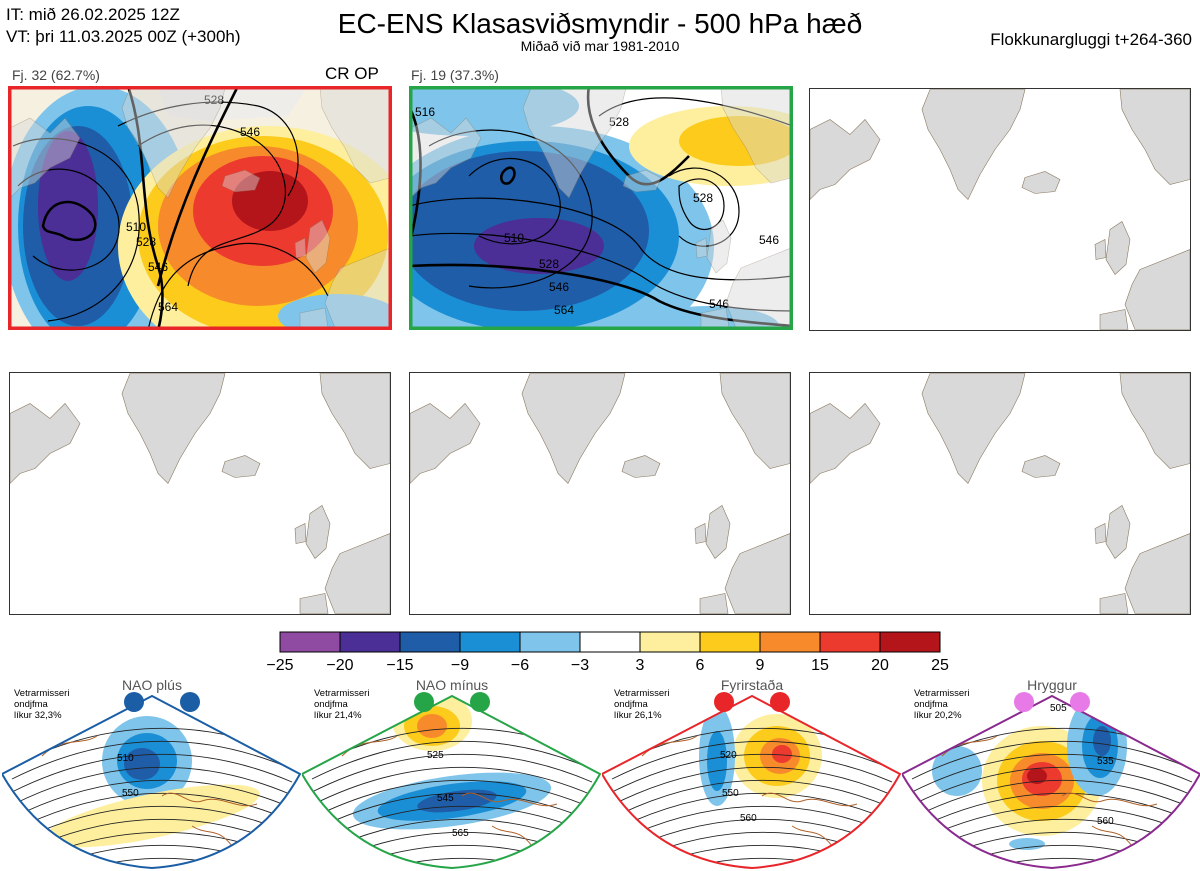 This screenshot has height=871, width=1200. What do you see at coordinates (339, 665) in the screenshot?
I see `colorbar-tick-label: −20` at bounding box center [339, 665].